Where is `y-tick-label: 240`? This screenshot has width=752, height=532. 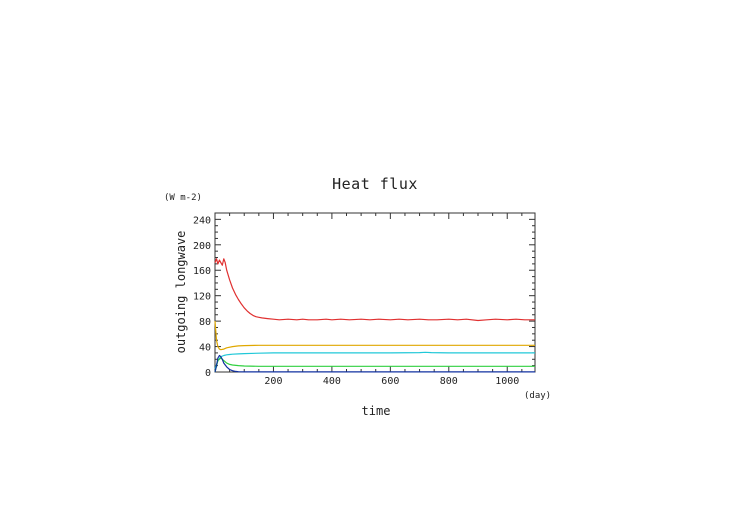 y-tick-label: 240 is located at coordinates (202, 220).